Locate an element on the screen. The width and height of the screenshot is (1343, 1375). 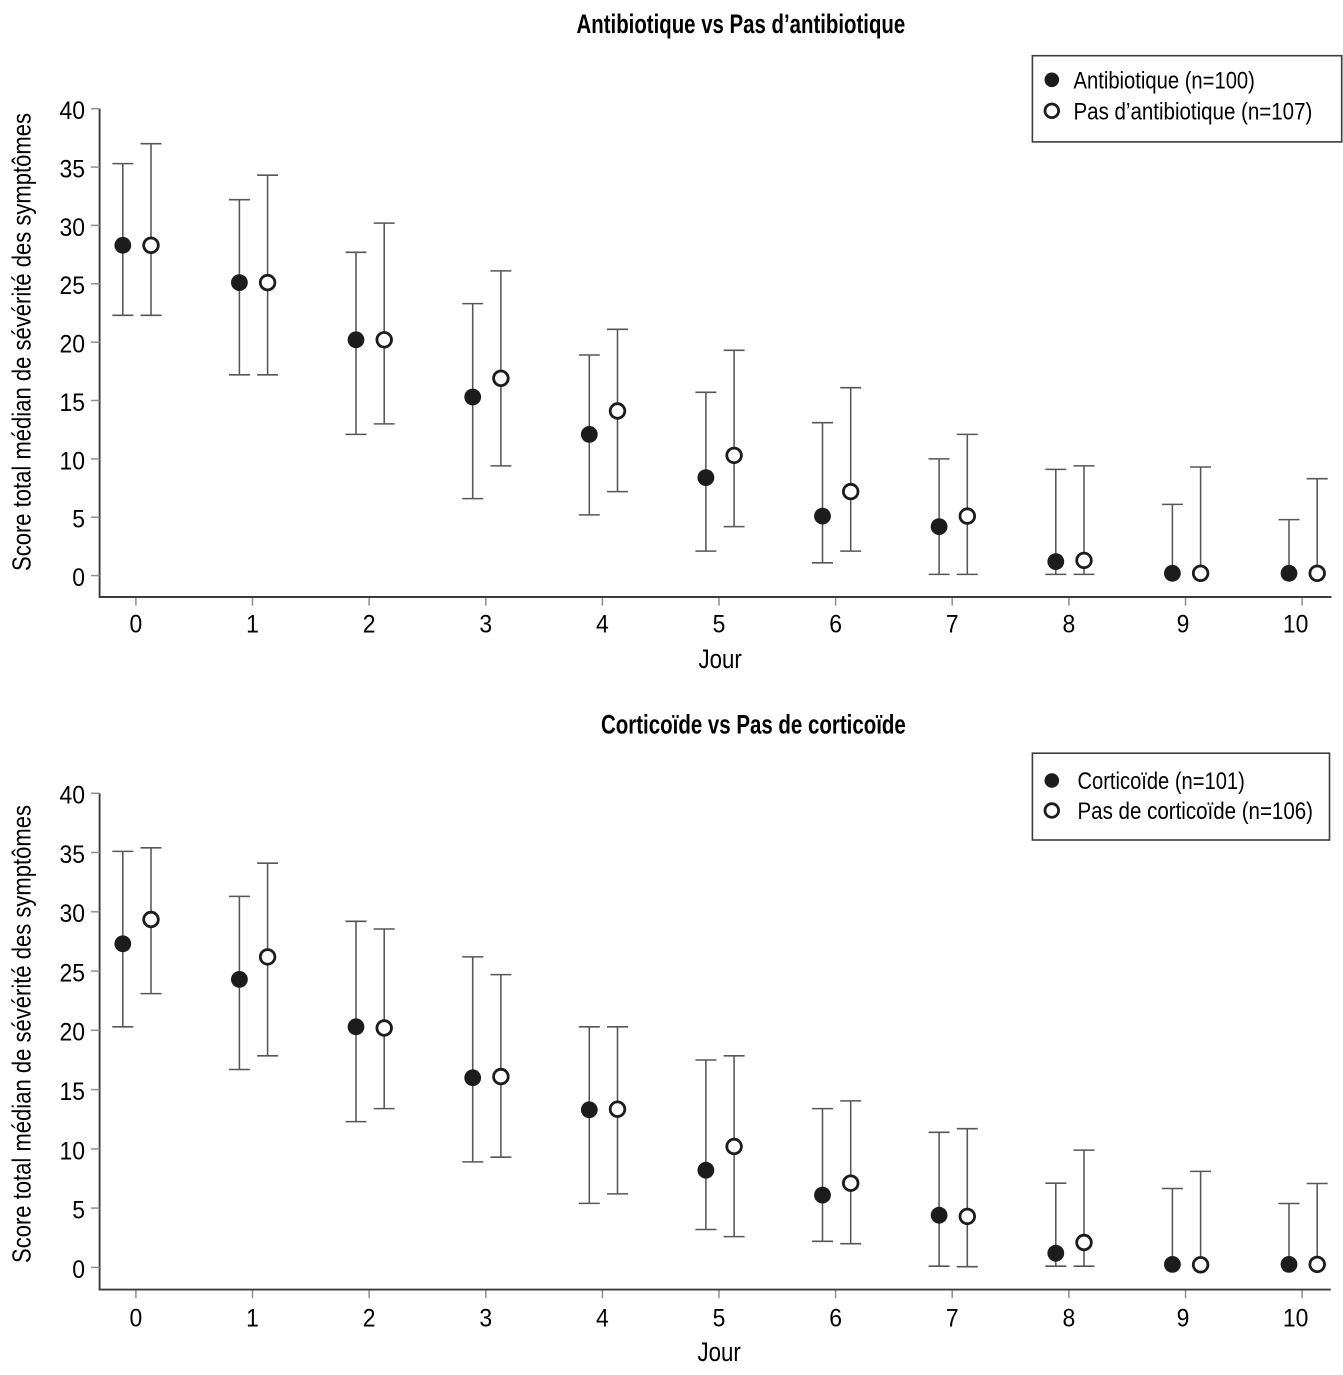
svg-text: Pas de corticoïde (n=106) is located at coordinates (1196, 811).